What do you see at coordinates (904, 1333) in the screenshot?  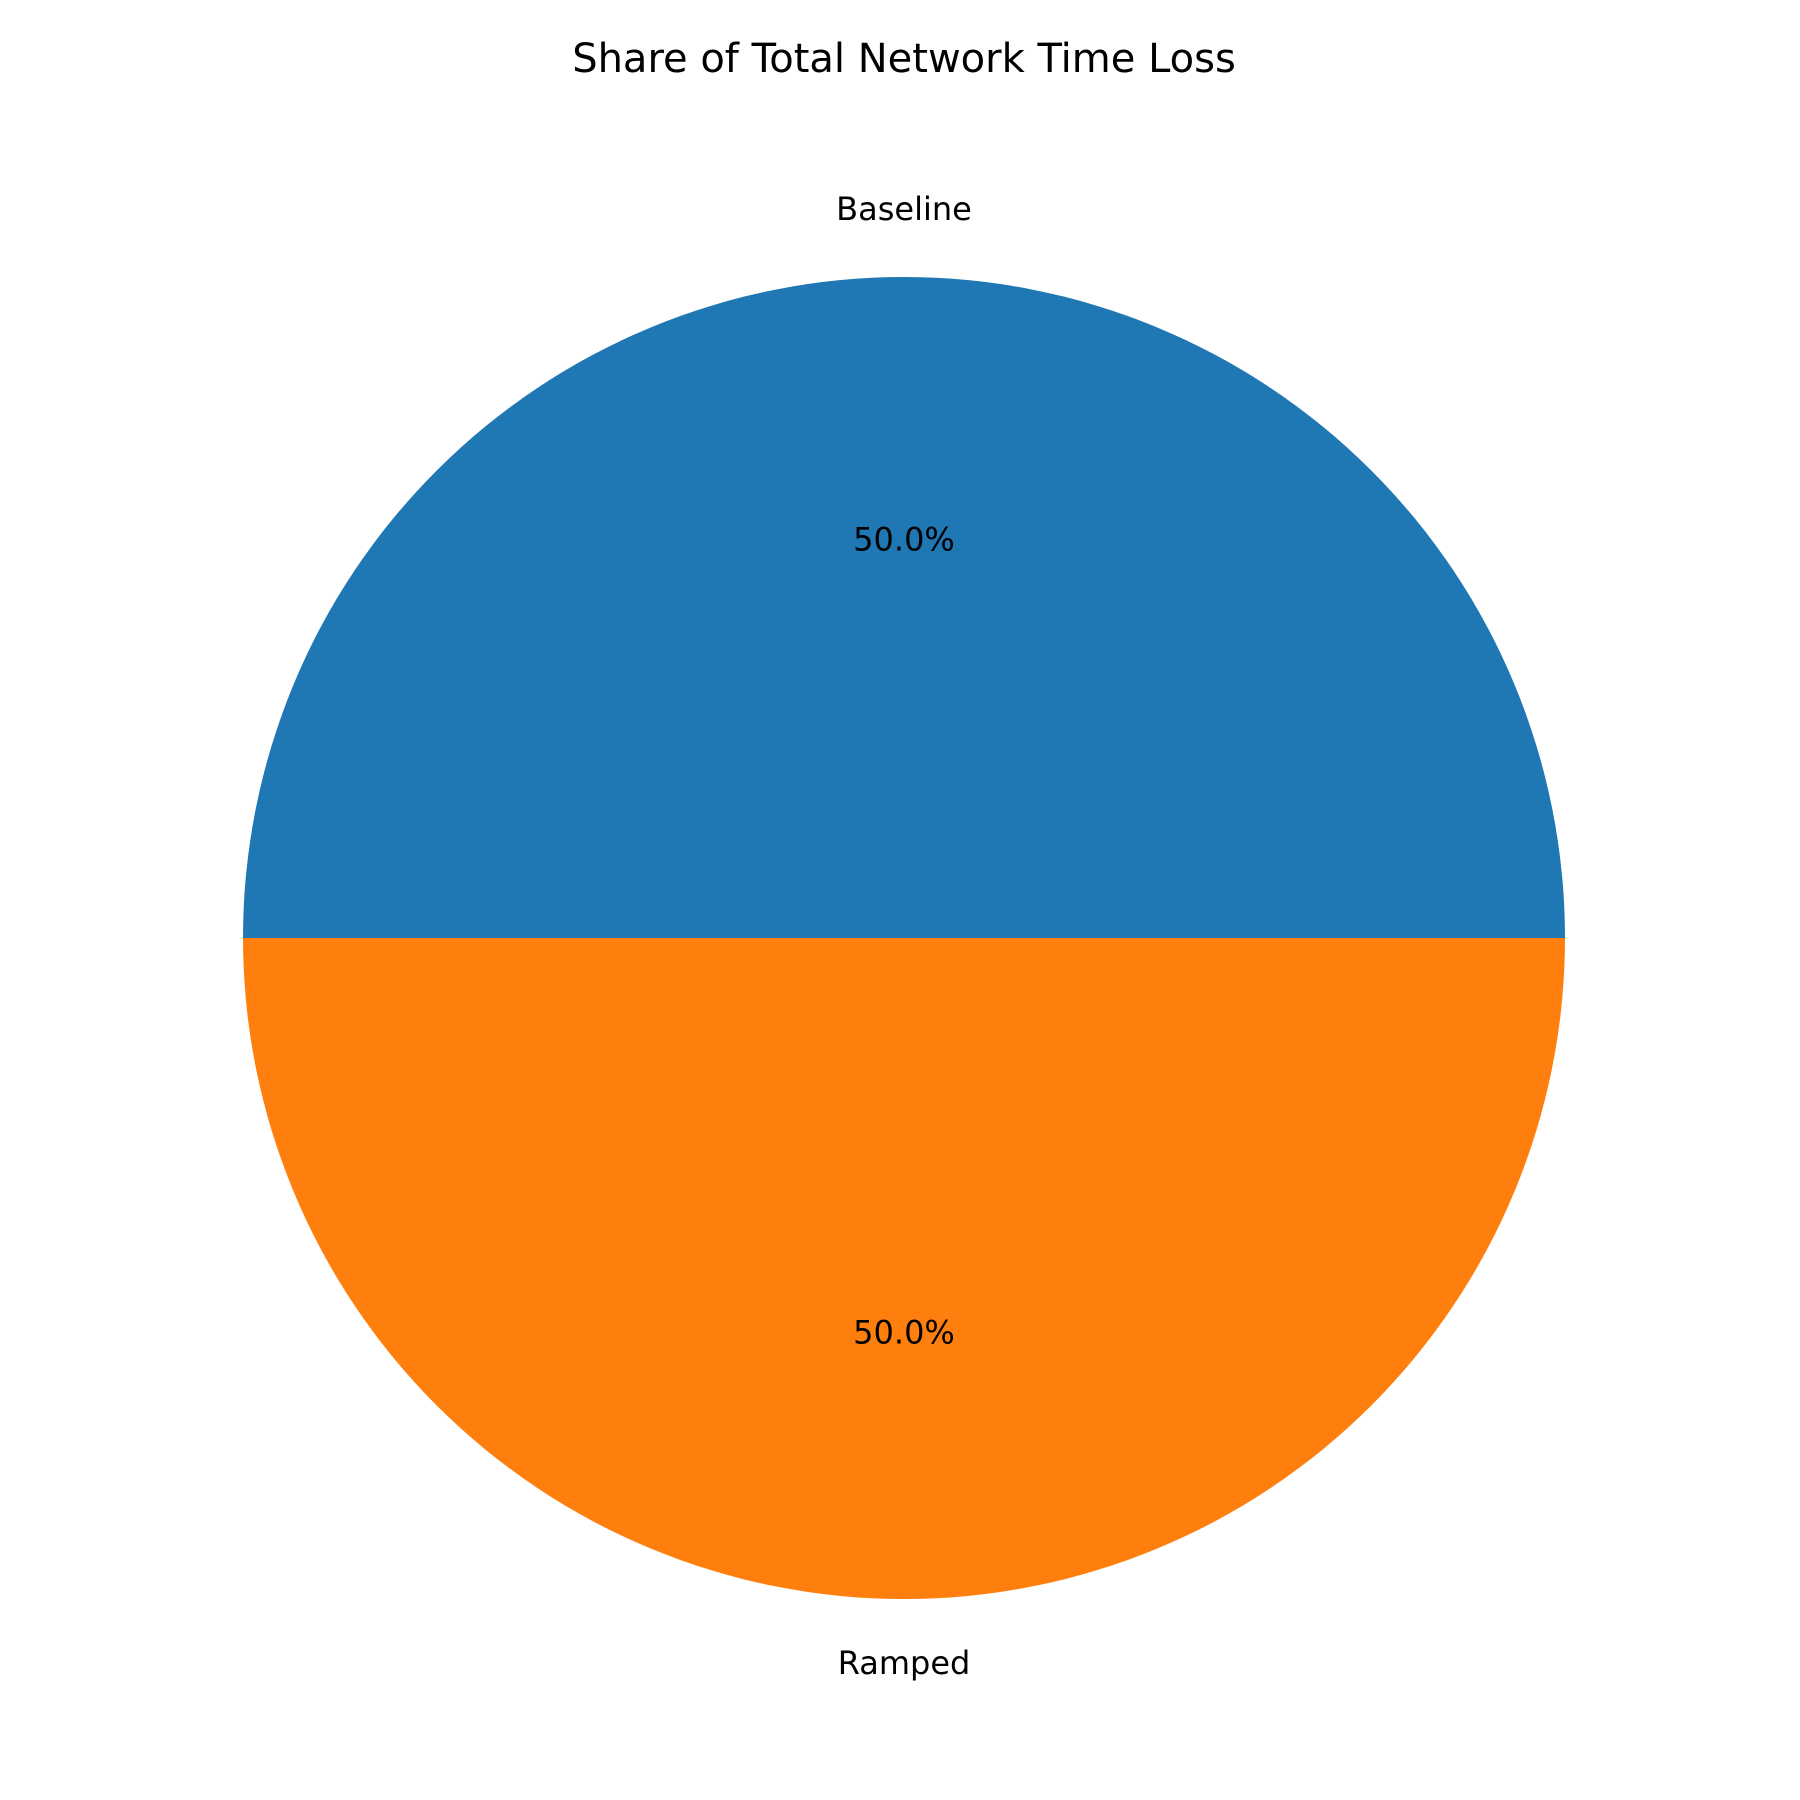 I see `slice-percent-label-ramped: 50.0%` at bounding box center [904, 1333].